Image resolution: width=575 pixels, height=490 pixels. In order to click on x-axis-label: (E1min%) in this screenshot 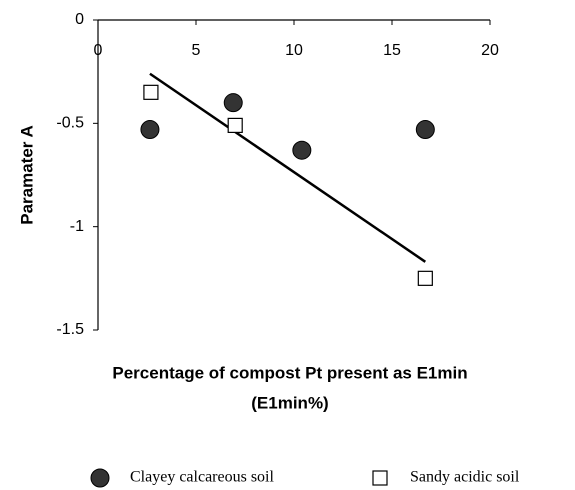, I will do `click(289, 402)`.